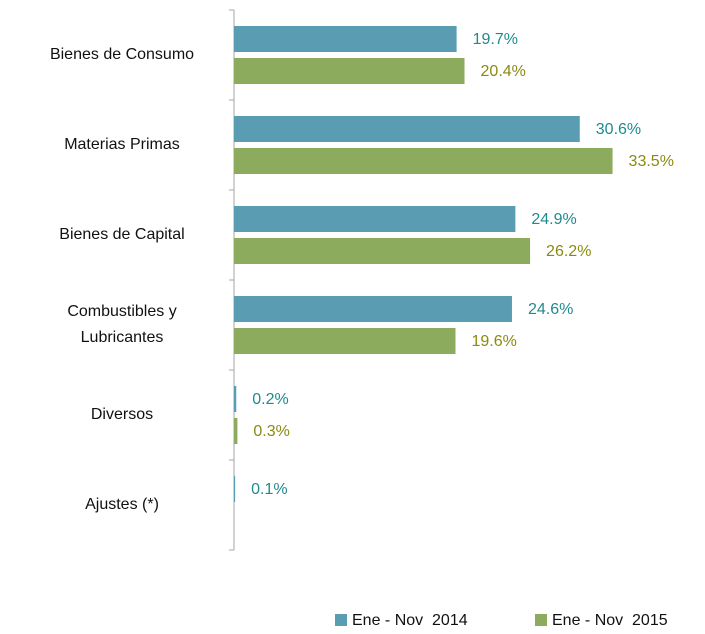 The height and width of the screenshot is (634, 705). What do you see at coordinates (553, 219) in the screenshot?
I see `data-label: 24.9%` at bounding box center [553, 219].